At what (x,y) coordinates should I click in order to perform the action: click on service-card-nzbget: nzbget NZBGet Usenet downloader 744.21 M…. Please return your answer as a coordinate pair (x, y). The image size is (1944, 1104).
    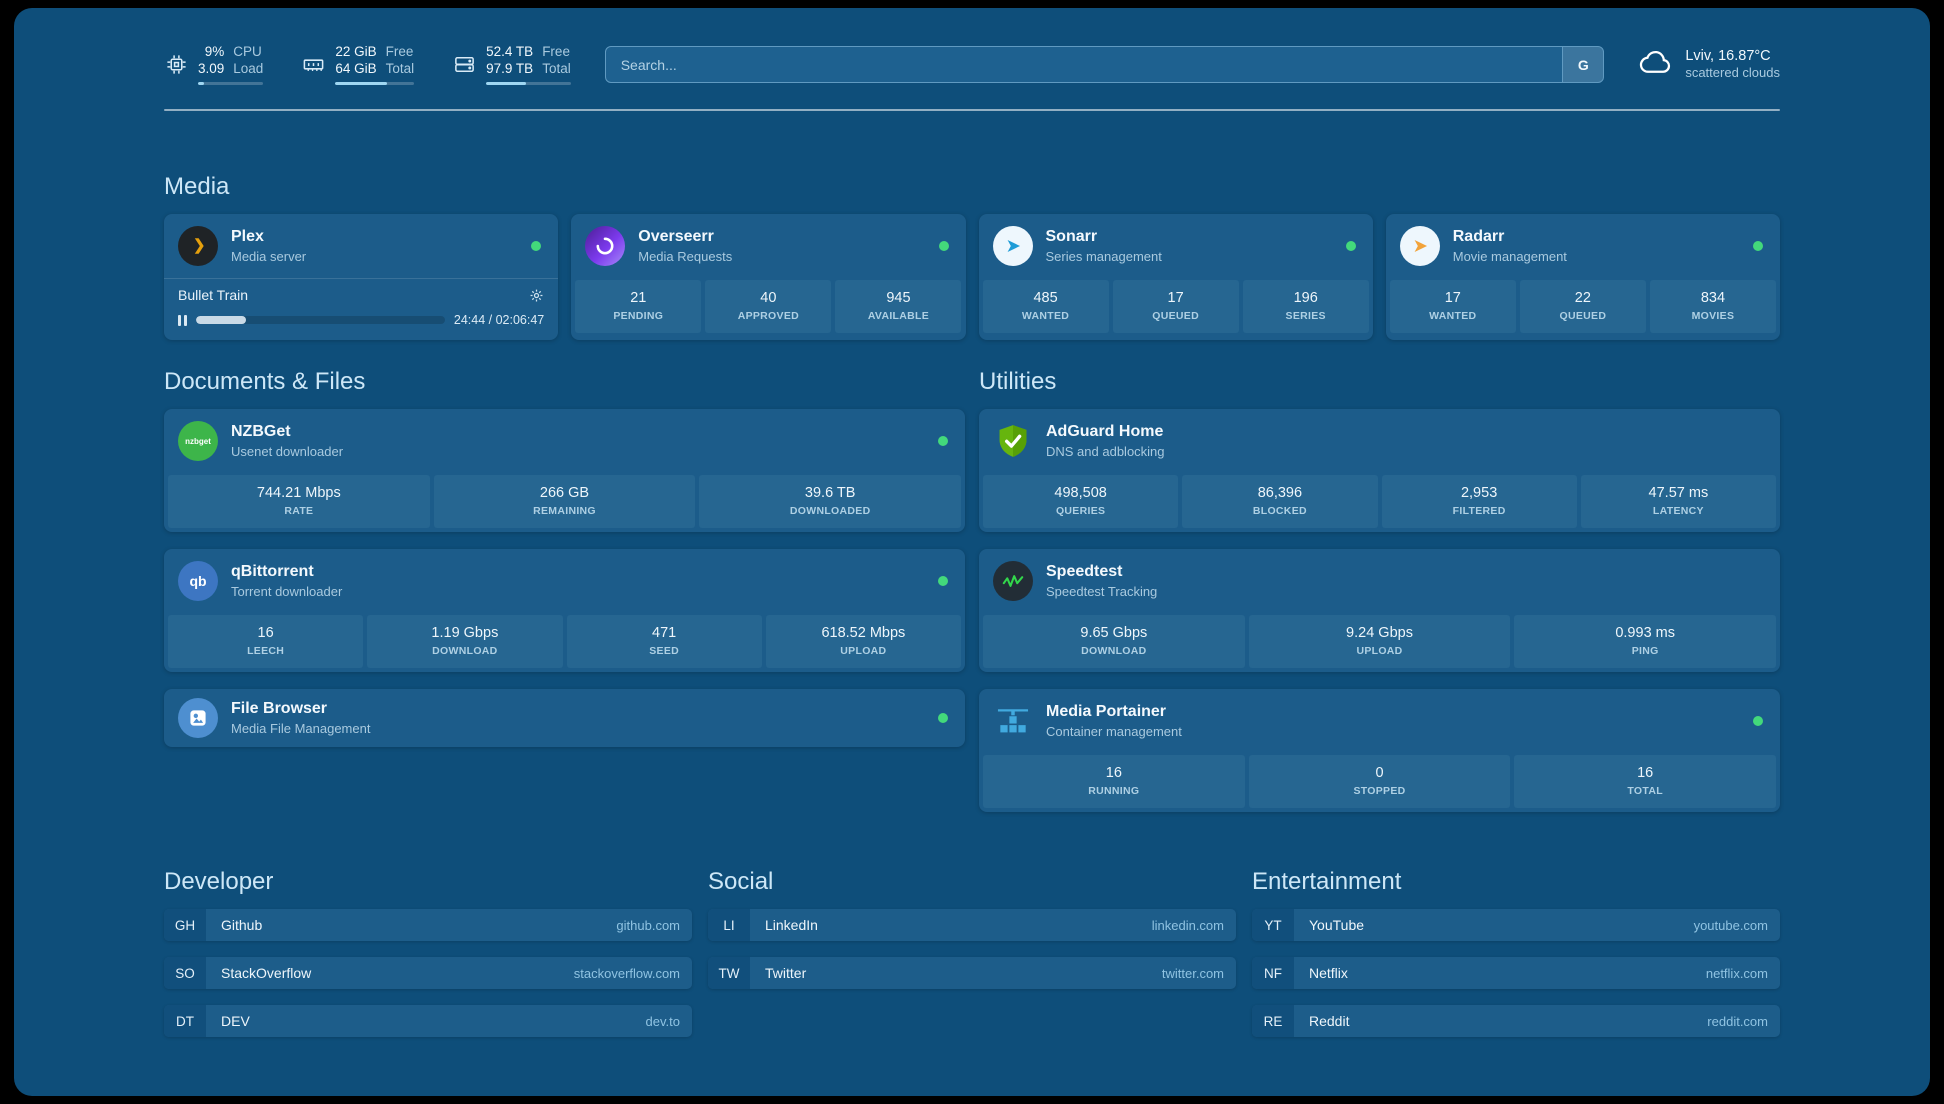
    Looking at the image, I should click on (564, 470).